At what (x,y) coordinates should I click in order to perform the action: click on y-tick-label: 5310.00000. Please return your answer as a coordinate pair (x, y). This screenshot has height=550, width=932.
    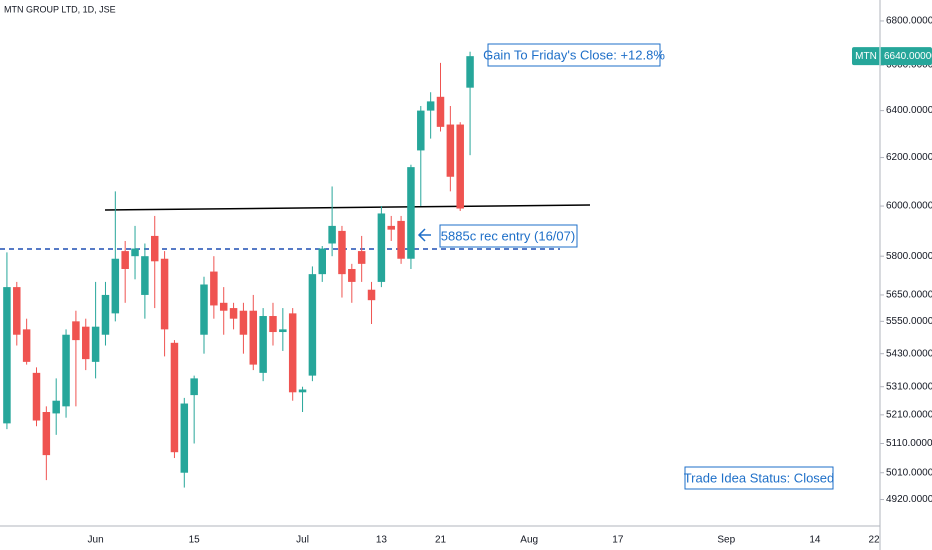
    Looking at the image, I should click on (909, 386).